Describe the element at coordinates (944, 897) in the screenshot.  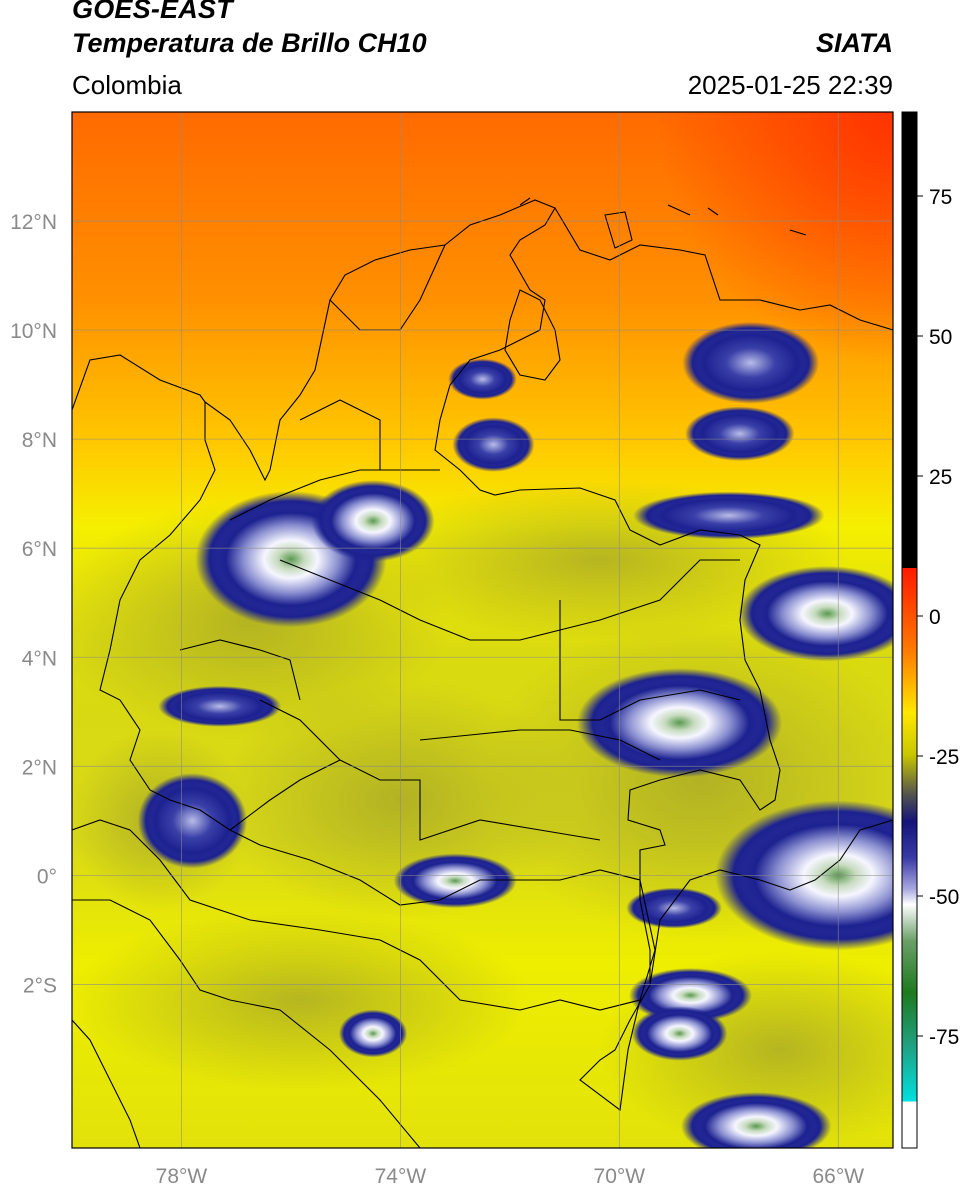
I see `colorbar-tick-label: -50` at that location.